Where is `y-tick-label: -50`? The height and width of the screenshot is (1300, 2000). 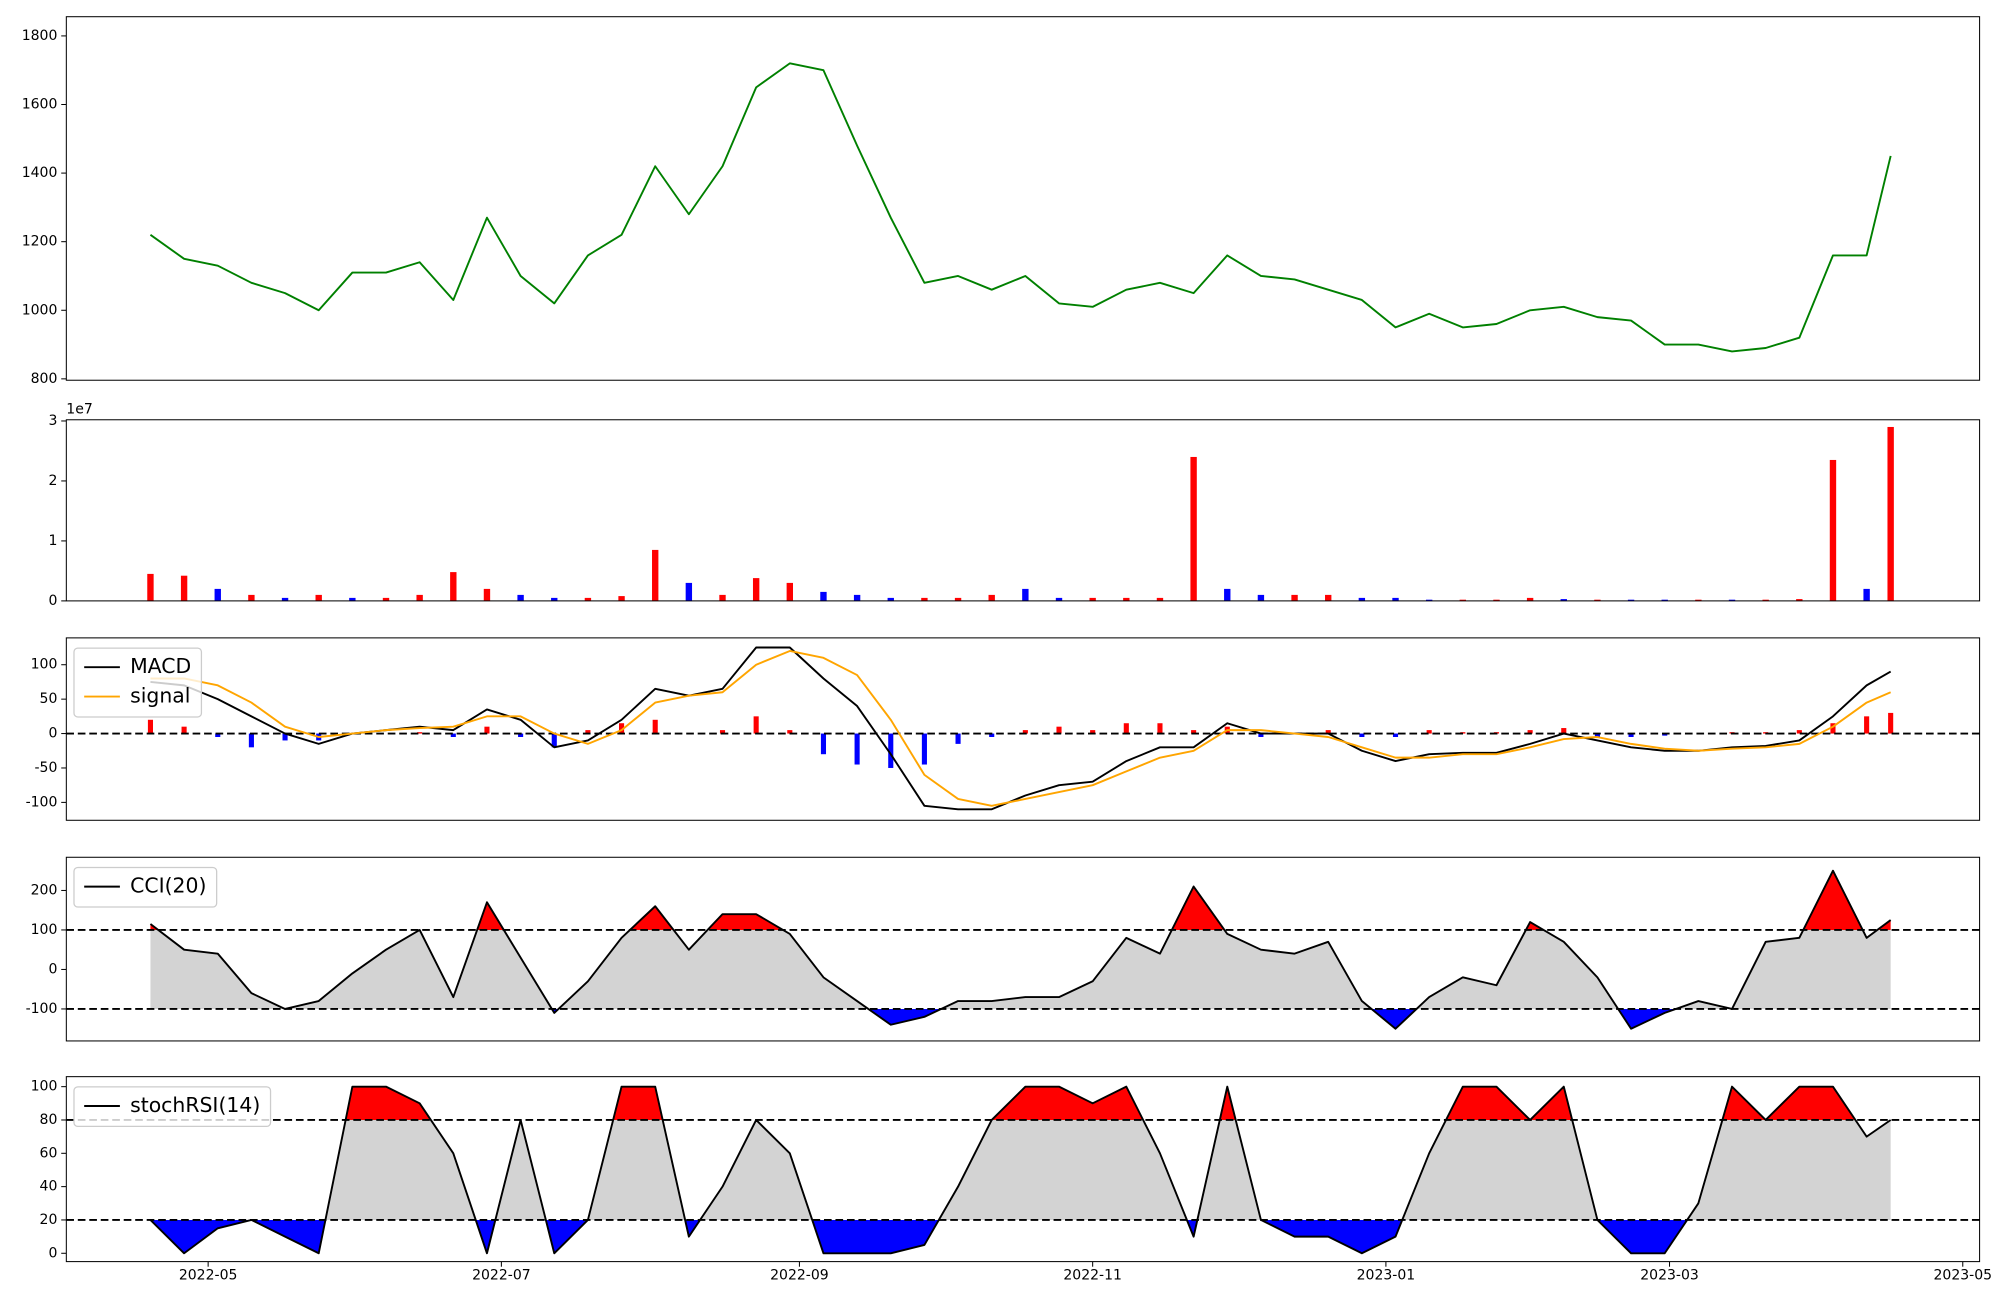 y-tick-label: -50 is located at coordinates (45, 768).